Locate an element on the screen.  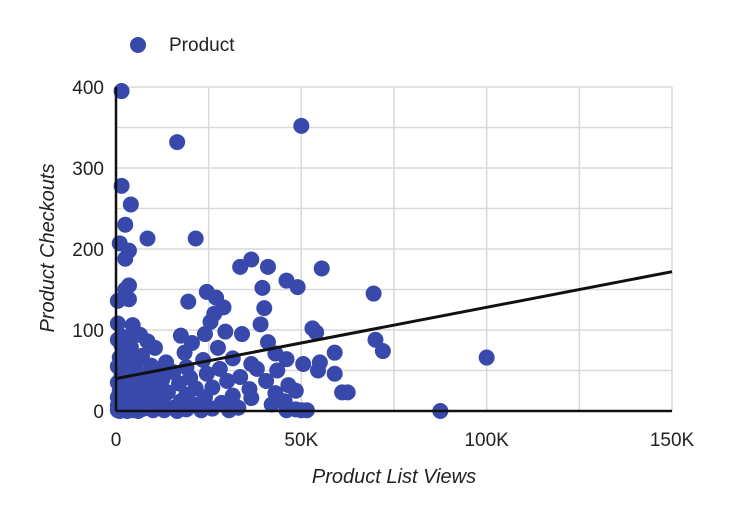
legend-label: Product is located at coordinates (202, 45).